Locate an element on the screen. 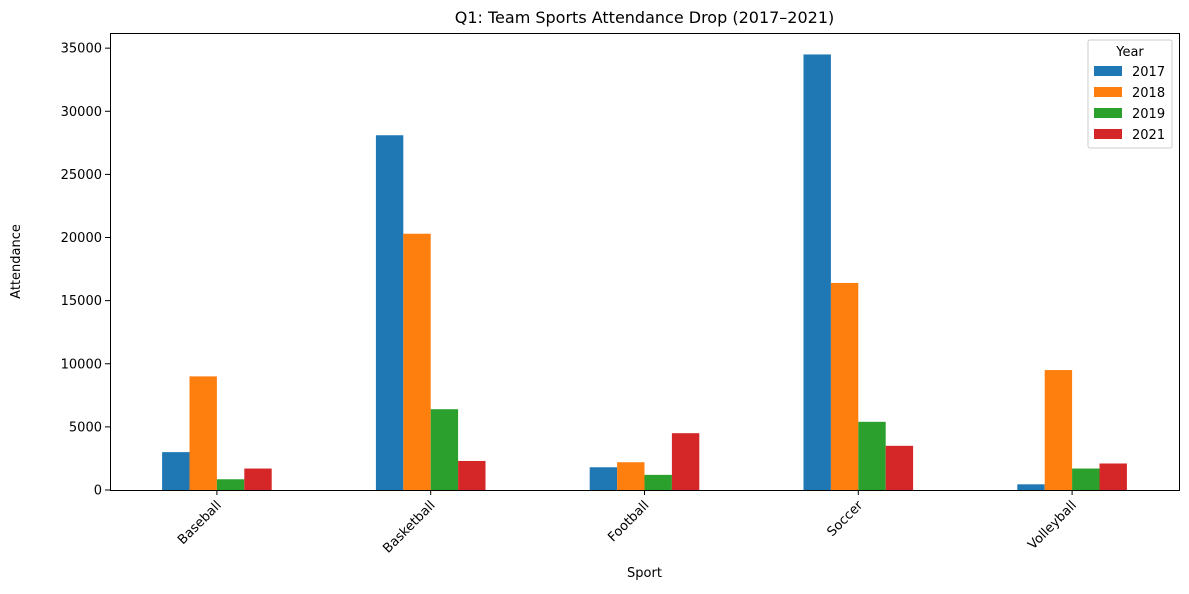 The width and height of the screenshot is (1189, 594). y-axis-label: Attendance is located at coordinates (16, 261).